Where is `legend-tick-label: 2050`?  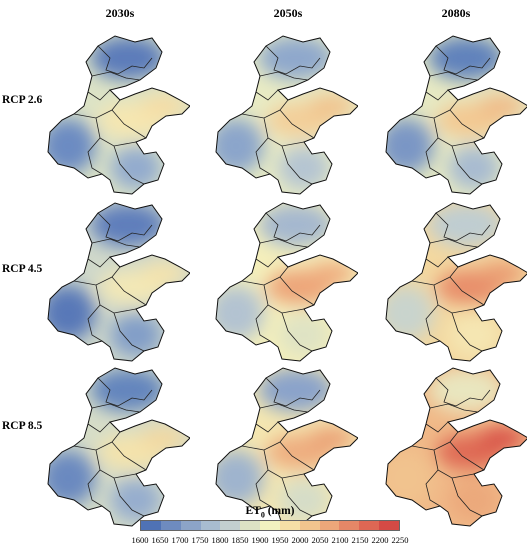
legend-tick-label: 2050 is located at coordinates (320, 540).